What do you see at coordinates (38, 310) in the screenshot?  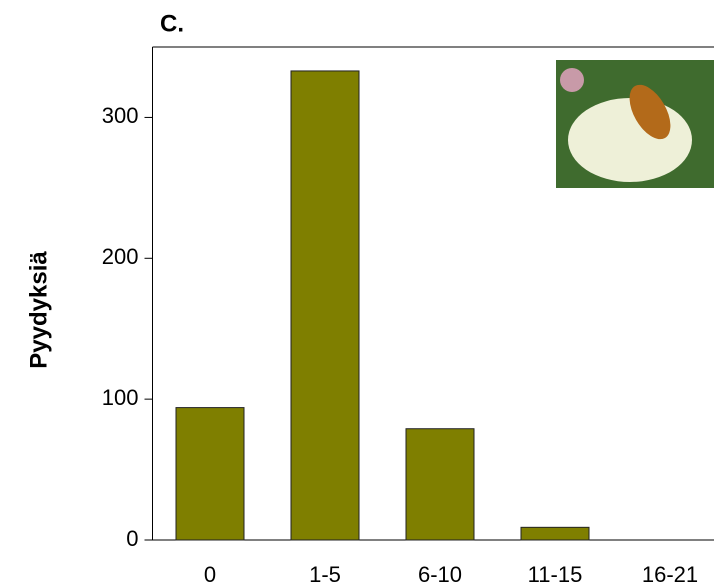 I see `y-axis-label: Pyydyksiä` at bounding box center [38, 310].